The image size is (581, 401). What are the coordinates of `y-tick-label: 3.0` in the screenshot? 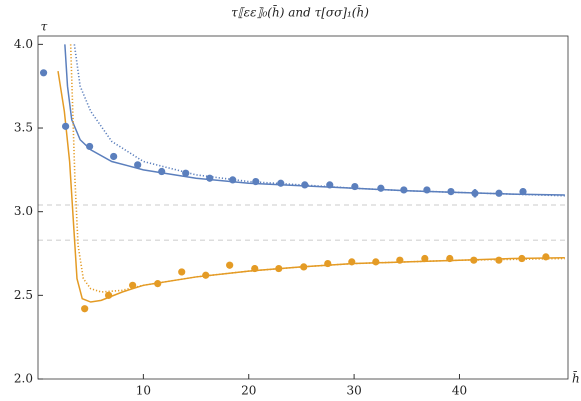 It's located at (23, 211).